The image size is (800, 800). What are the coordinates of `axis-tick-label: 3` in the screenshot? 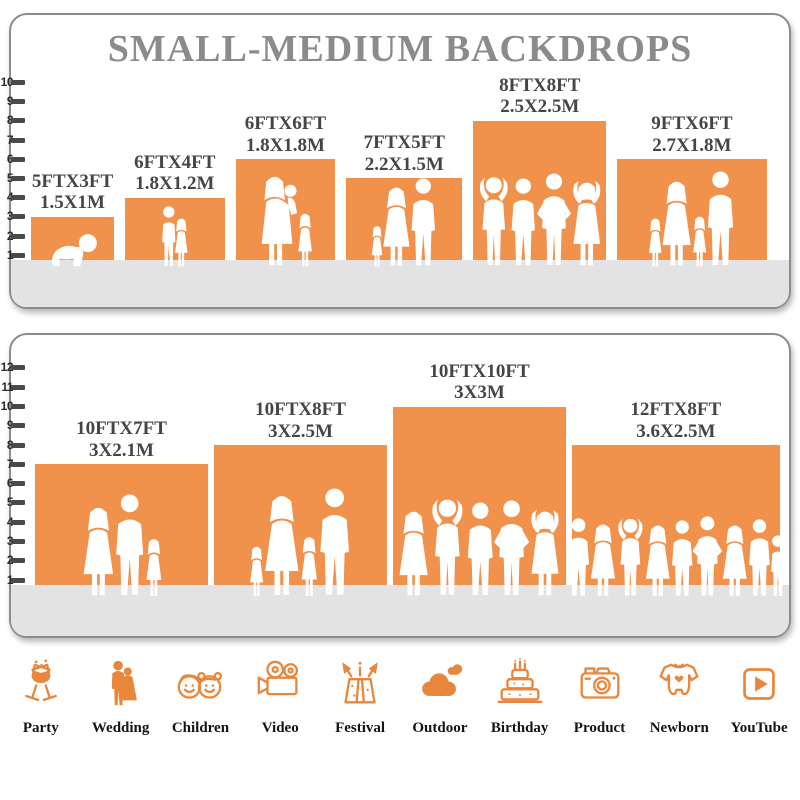 It's located at (10, 541).